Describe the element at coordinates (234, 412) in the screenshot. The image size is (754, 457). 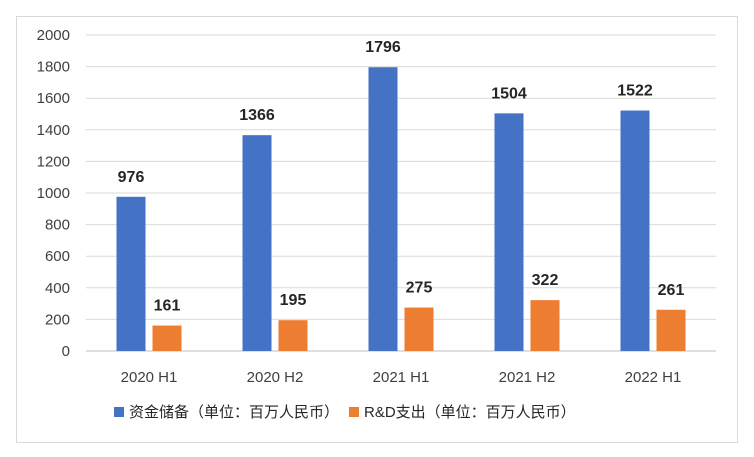
I see `legend-label: 资金储备（单位：百万人民币）` at that location.